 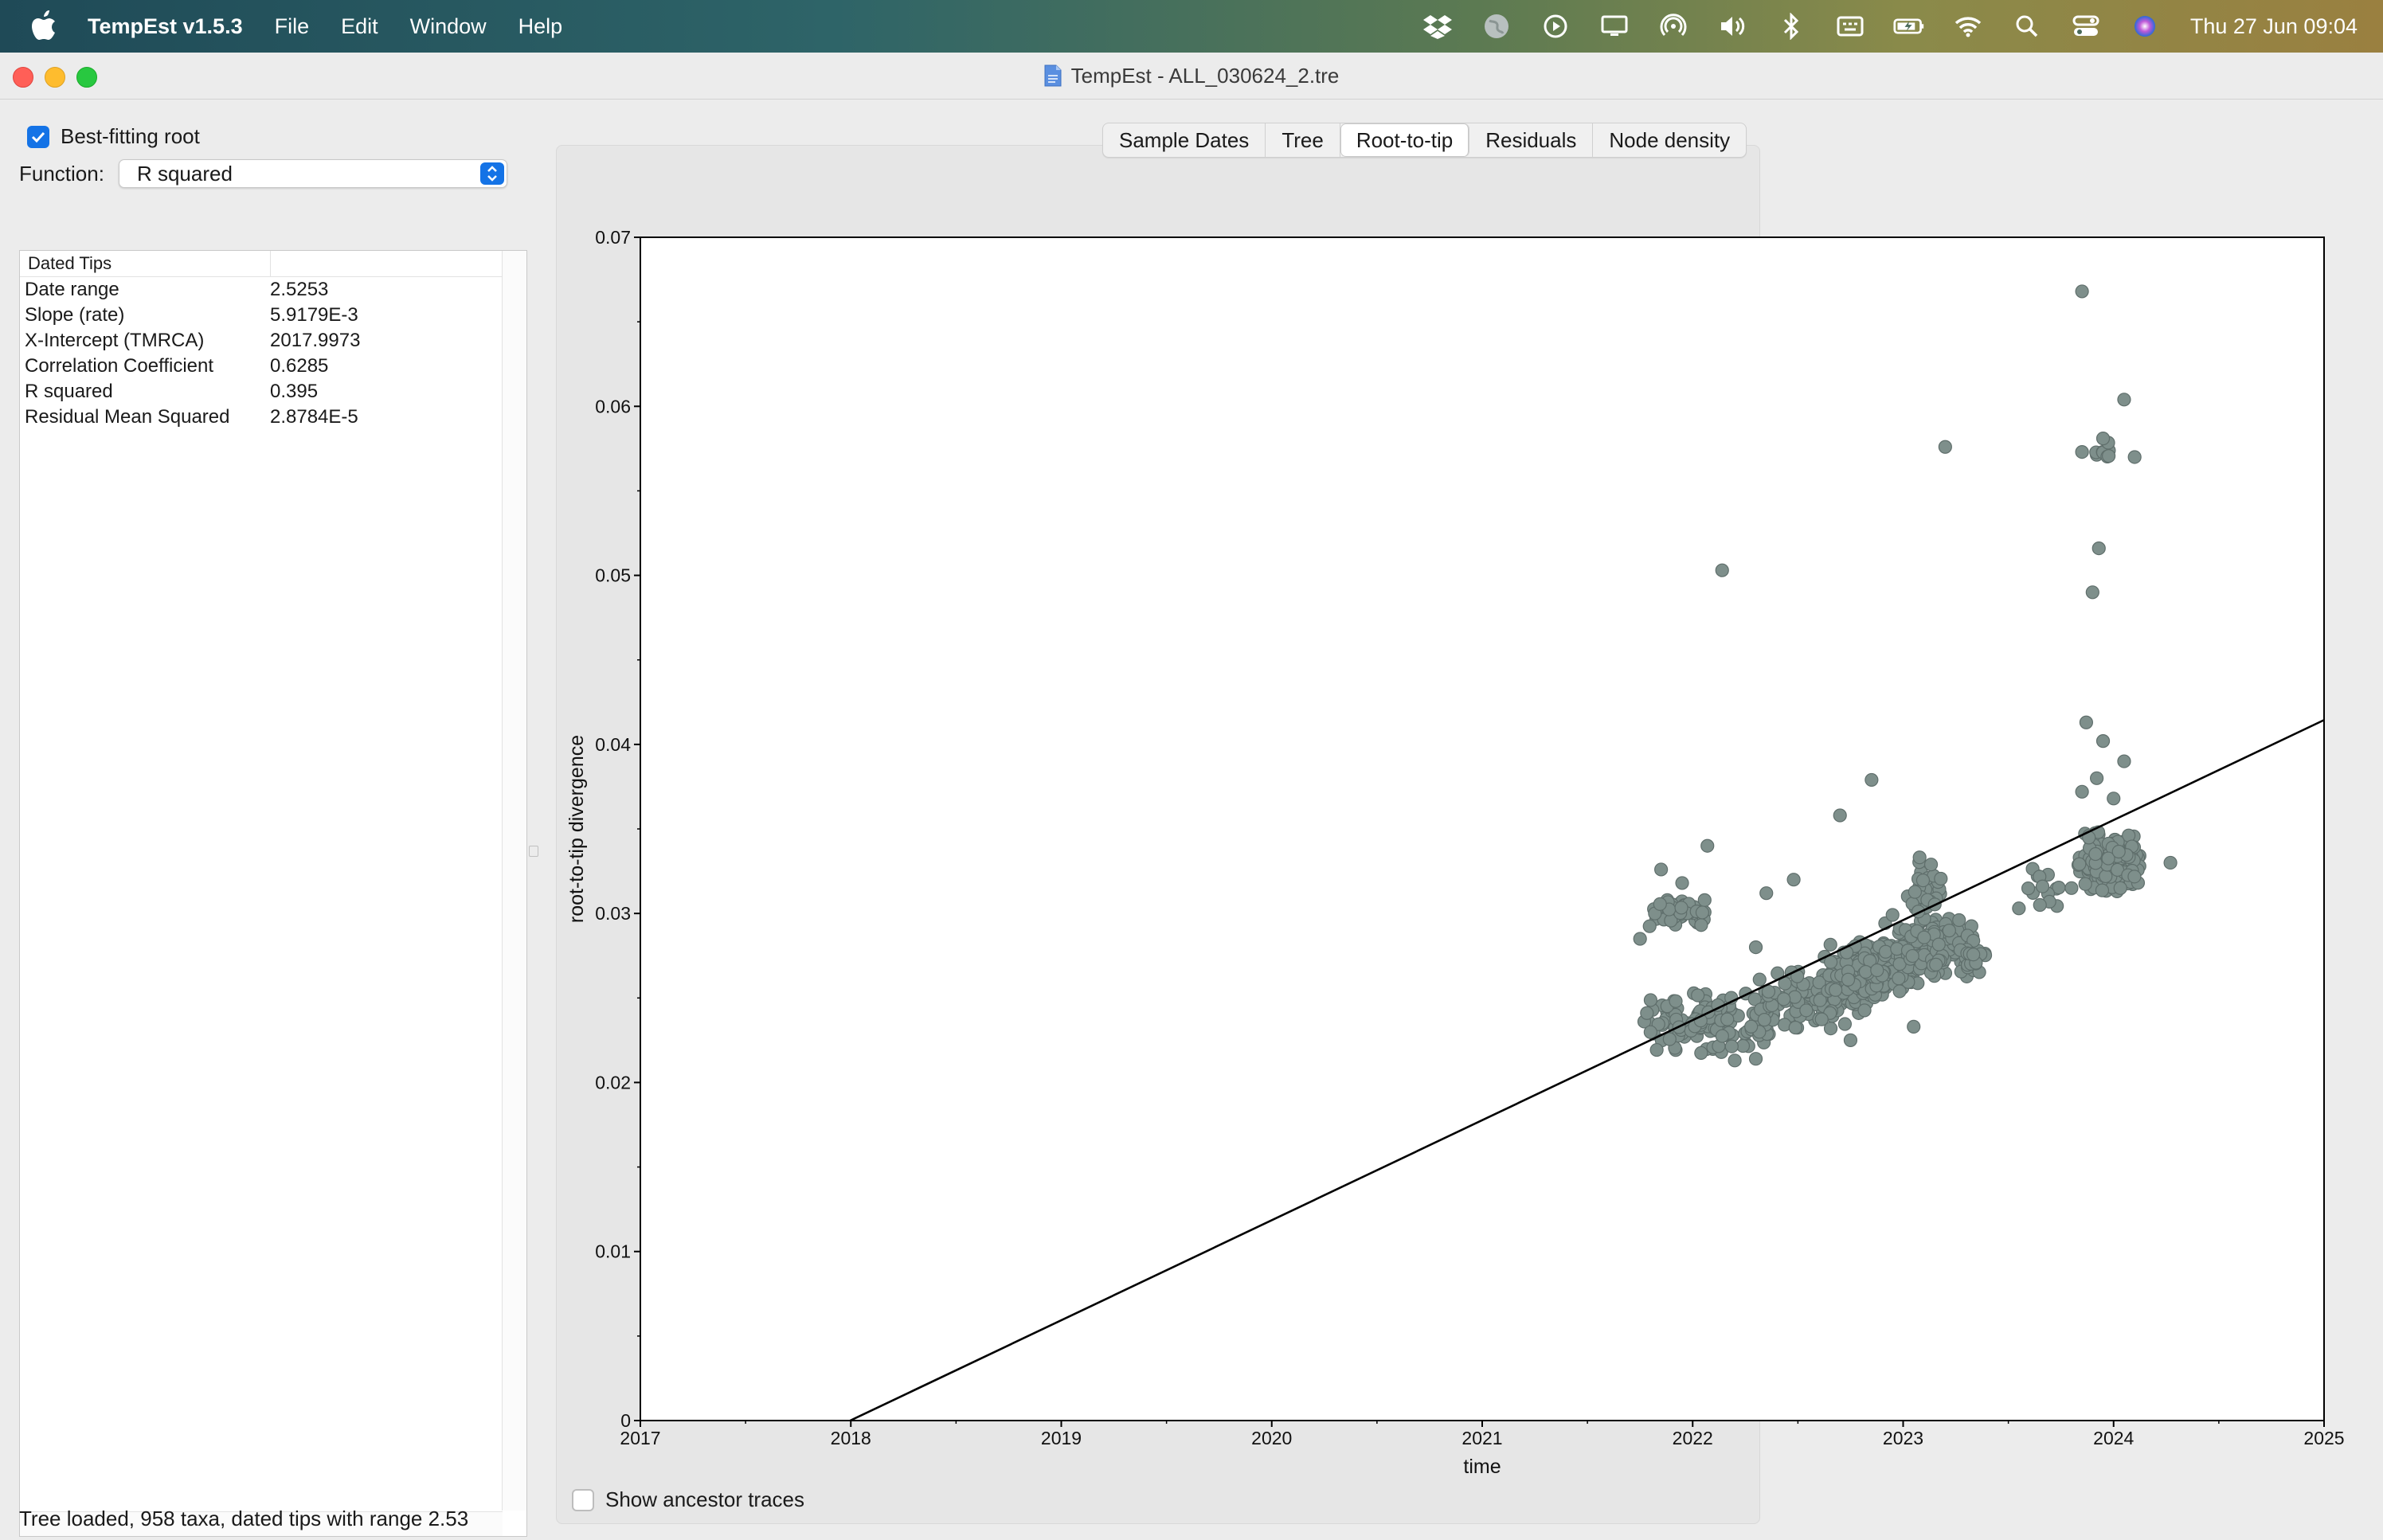 What do you see at coordinates (1496, 26) in the screenshot?
I see `globe-icon` at bounding box center [1496, 26].